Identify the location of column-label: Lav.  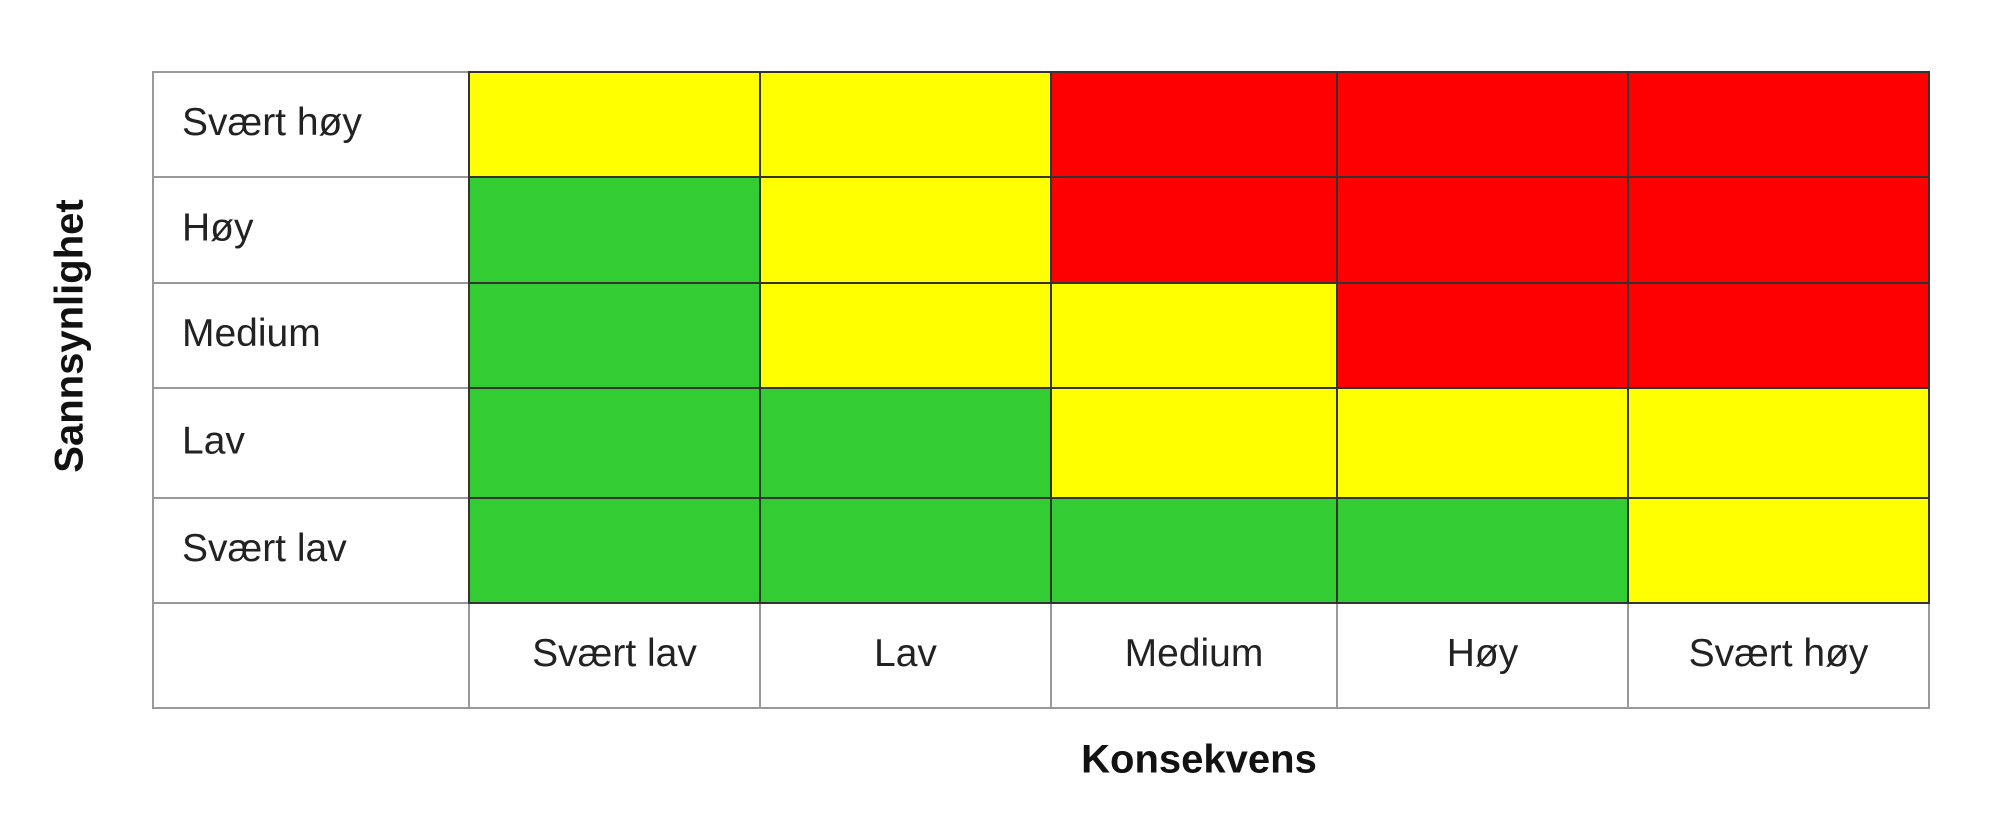
(905, 653).